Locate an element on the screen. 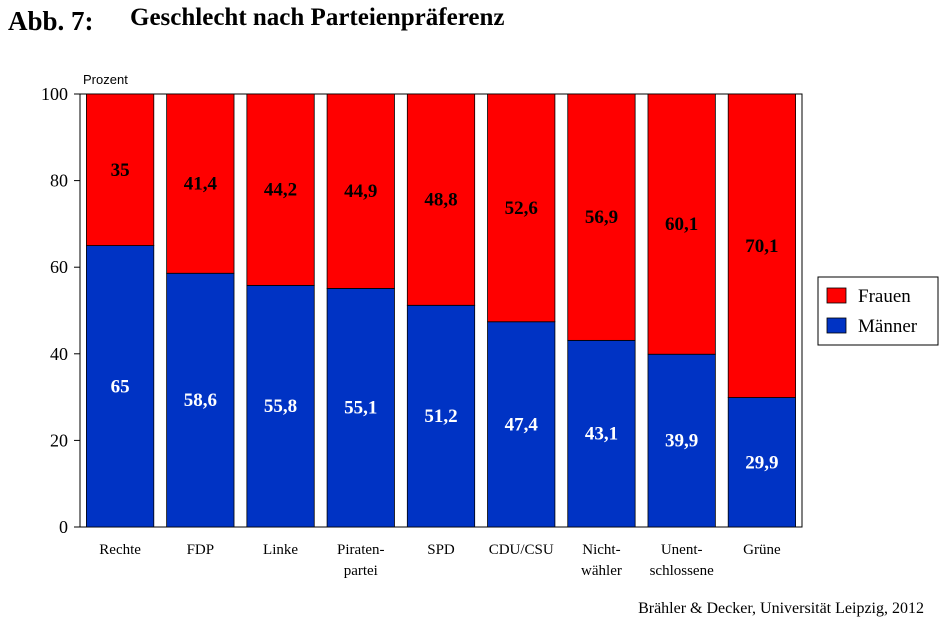 The image size is (946, 628). category-label: Piraten- is located at coordinates (360, 550).